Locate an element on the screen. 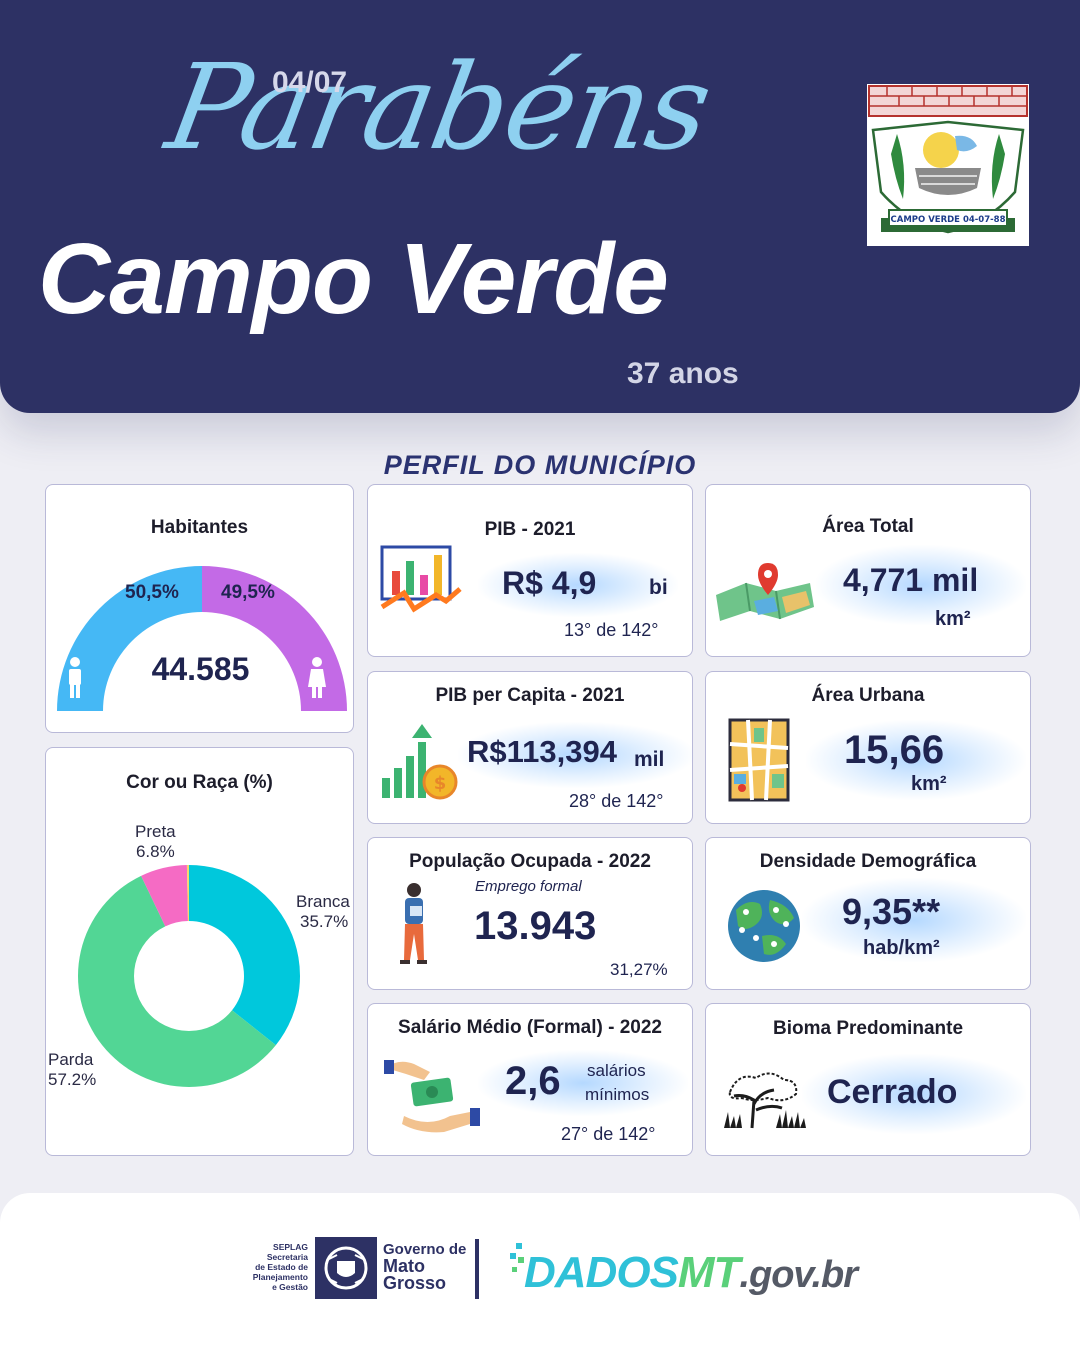 This screenshot has width=1080, height=1350. card-title-bioma: Bioma Predominante is located at coordinates (868, 1028).